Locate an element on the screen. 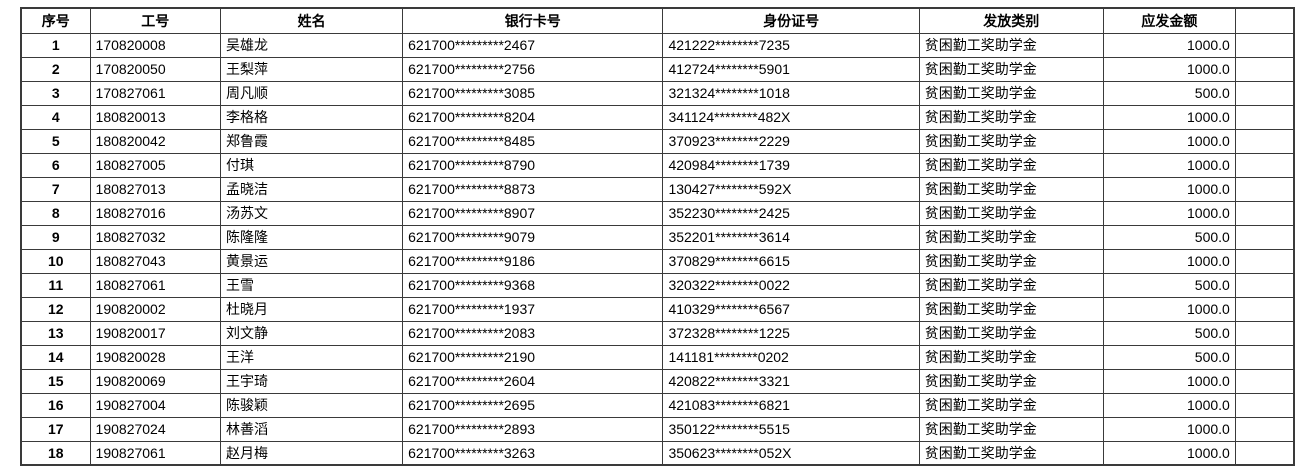 The width and height of the screenshot is (1295, 470). cell-bank-card: 621700*********8907 is located at coordinates (533, 213).